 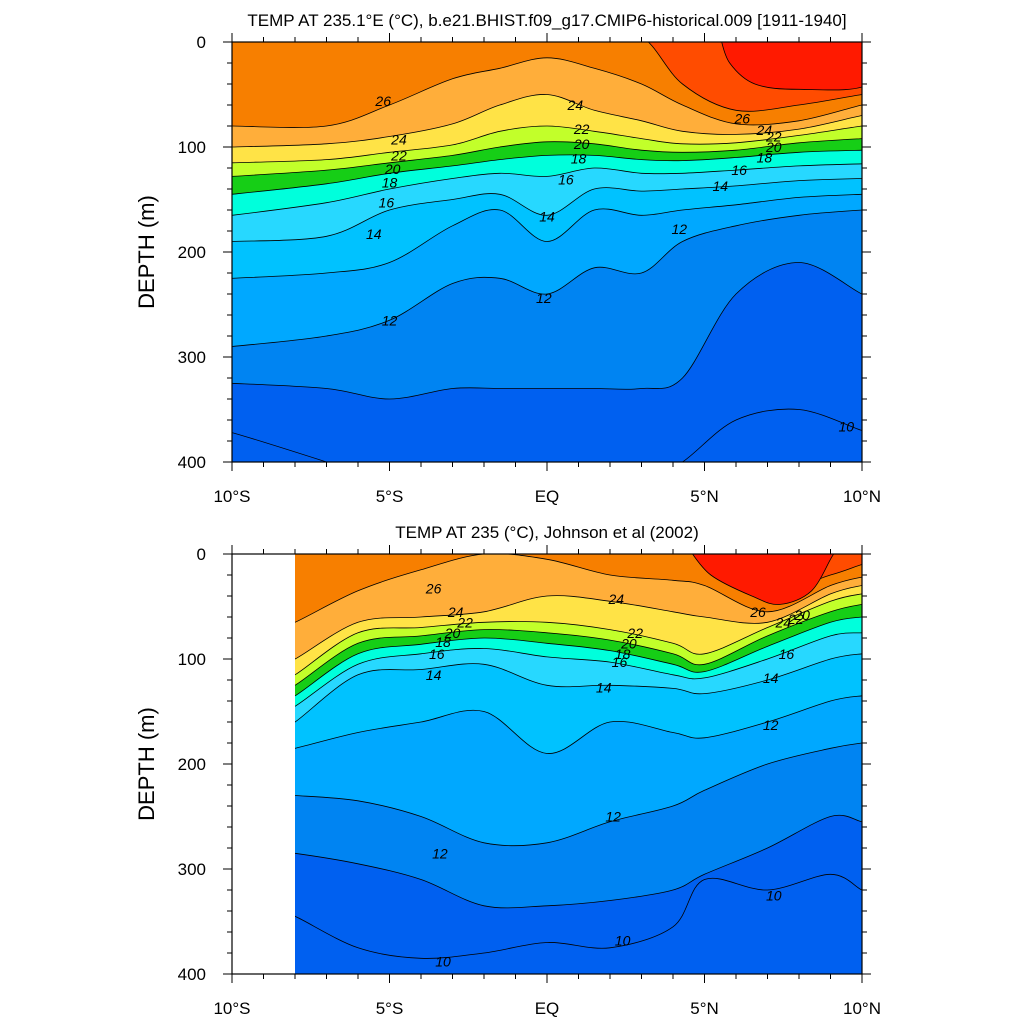 What do you see at coordinates (547, 532) in the screenshot?
I see `chart-title: TEMP AT 235 (°C), Johnson et al (2002)` at bounding box center [547, 532].